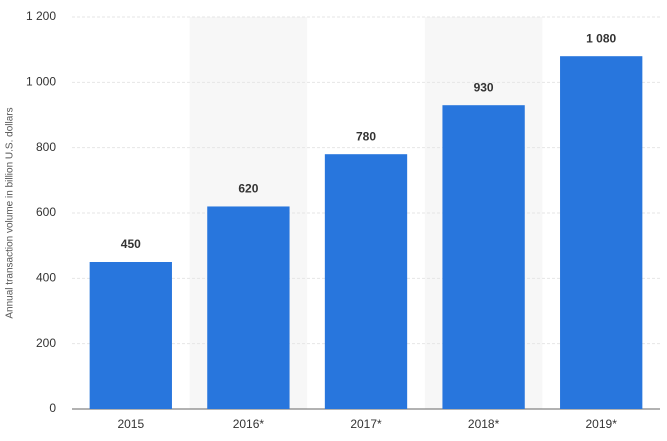 This screenshot has height=441, width=667. I want to click on y-tick-label: 200, so click(46, 343).